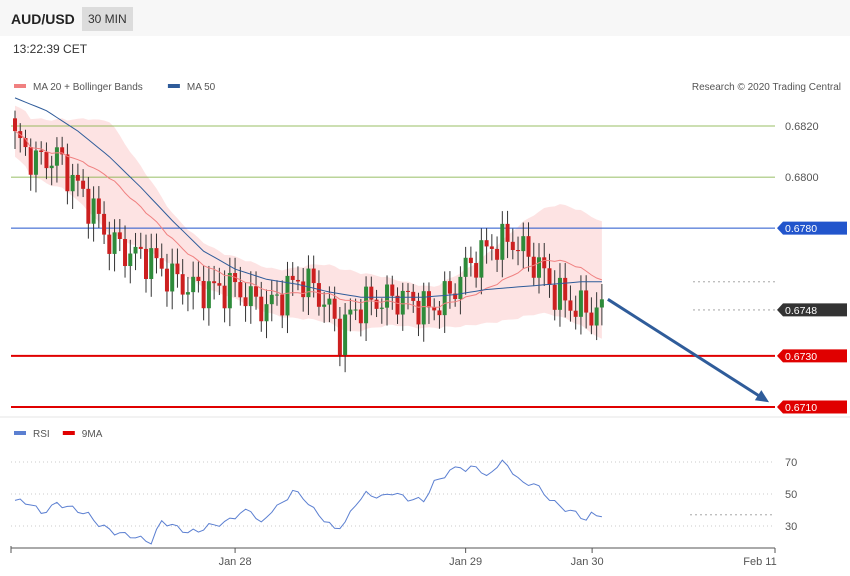 The image size is (850, 576). What do you see at coordinates (801, 408) in the screenshot?
I see `price-tag-label: 0.6710` at bounding box center [801, 408].